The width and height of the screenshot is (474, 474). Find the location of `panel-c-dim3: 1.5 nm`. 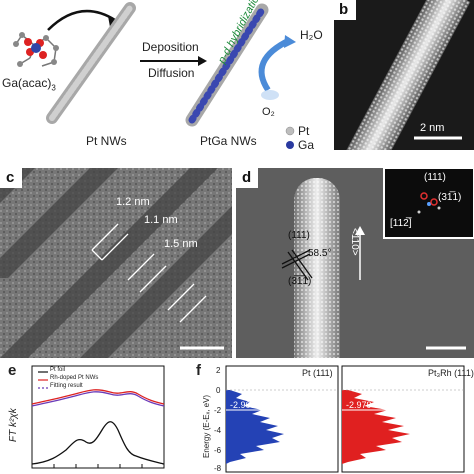

panel-c-dim3: 1.5 nm is located at coordinates (181, 244).